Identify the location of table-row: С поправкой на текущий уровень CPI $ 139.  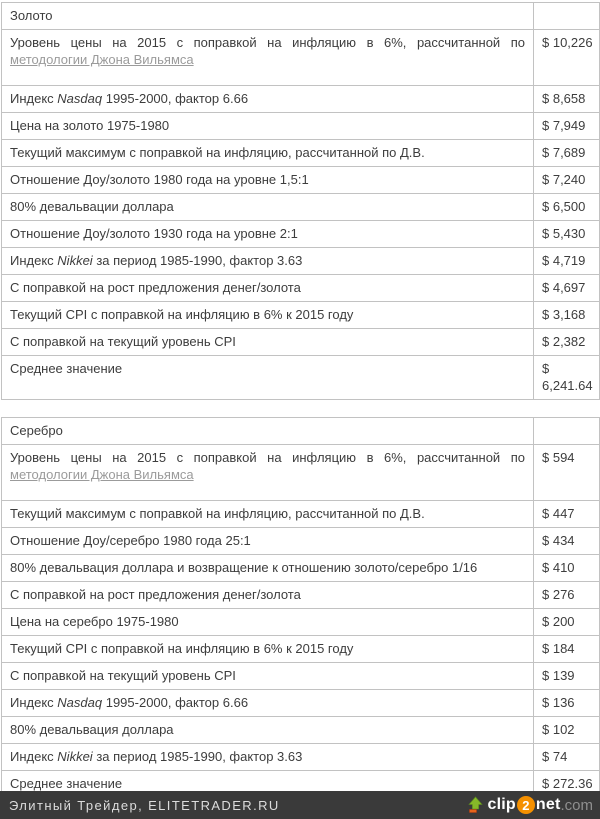
(300, 676).